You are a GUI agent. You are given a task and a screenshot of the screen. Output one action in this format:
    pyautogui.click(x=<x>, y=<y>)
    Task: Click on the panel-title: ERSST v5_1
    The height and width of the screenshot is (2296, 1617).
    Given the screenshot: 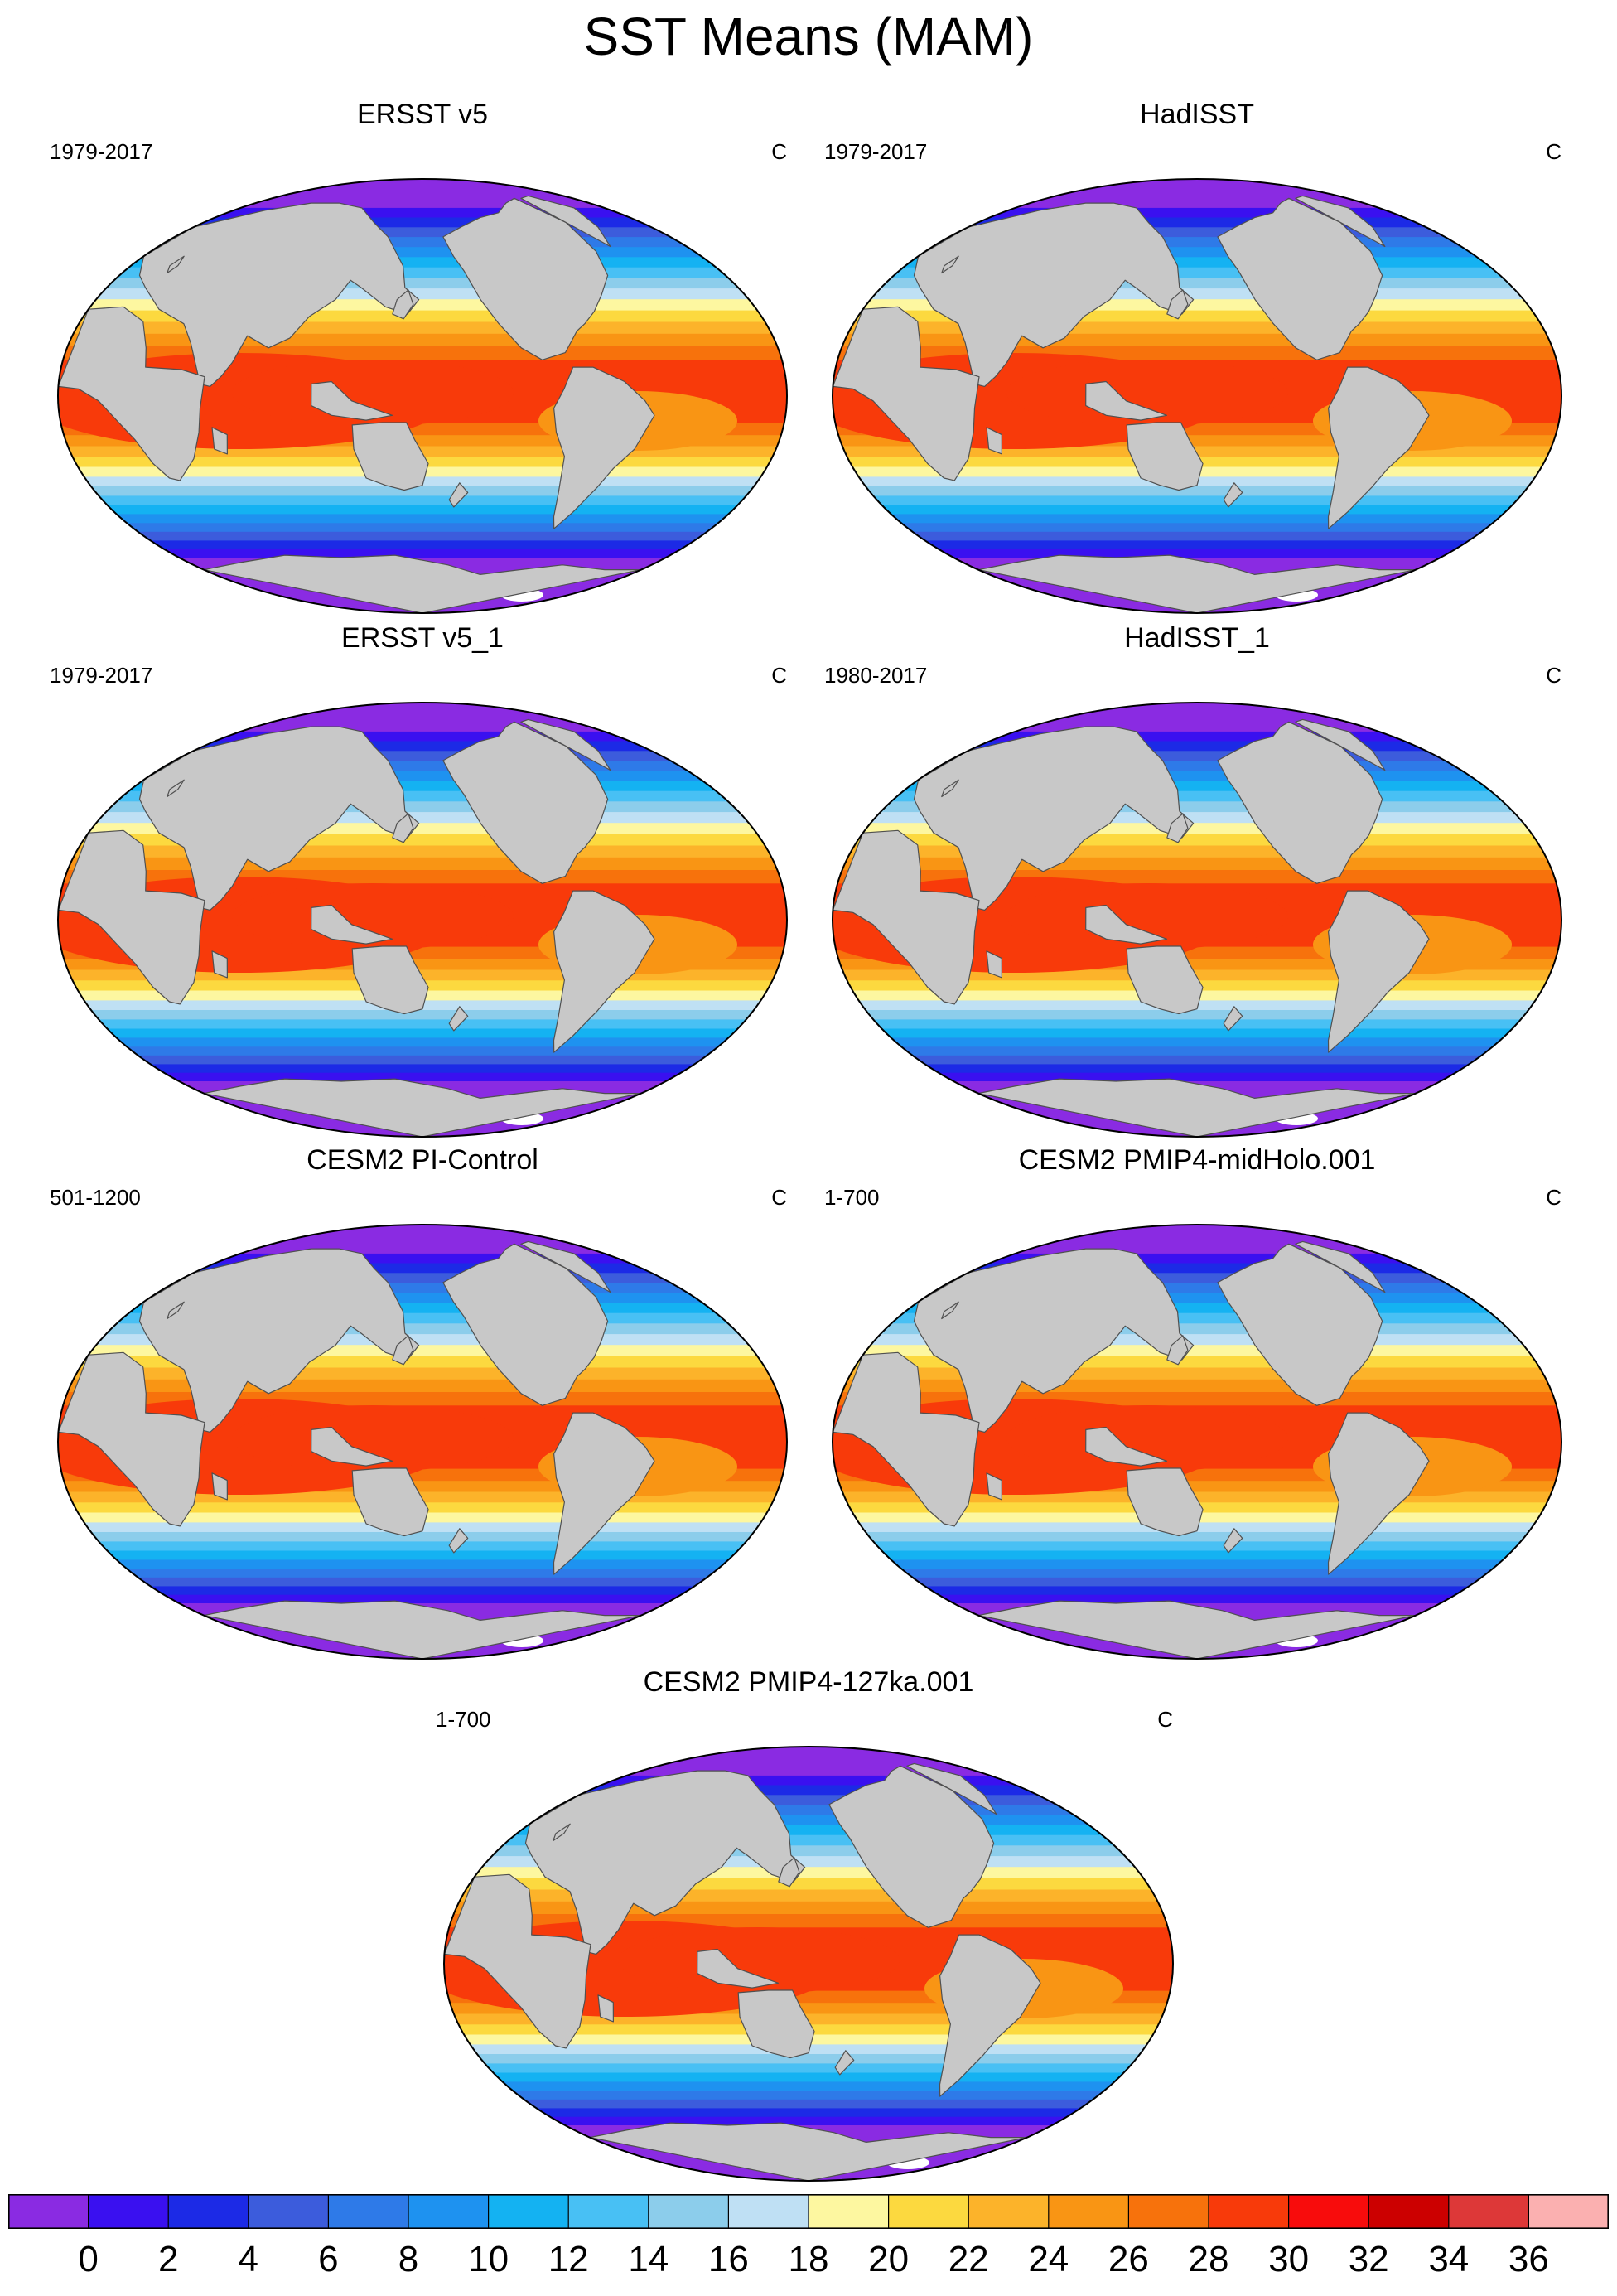 What is the action you would take?
    pyautogui.click(x=422, y=638)
    